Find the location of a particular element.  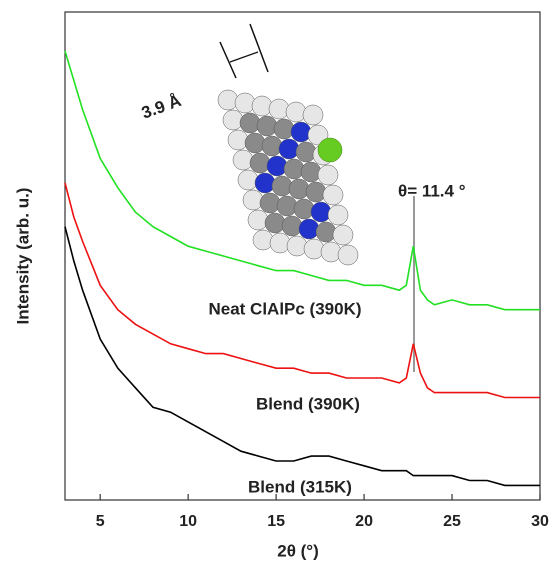

x-tick-label: 20 is located at coordinates (364, 521).